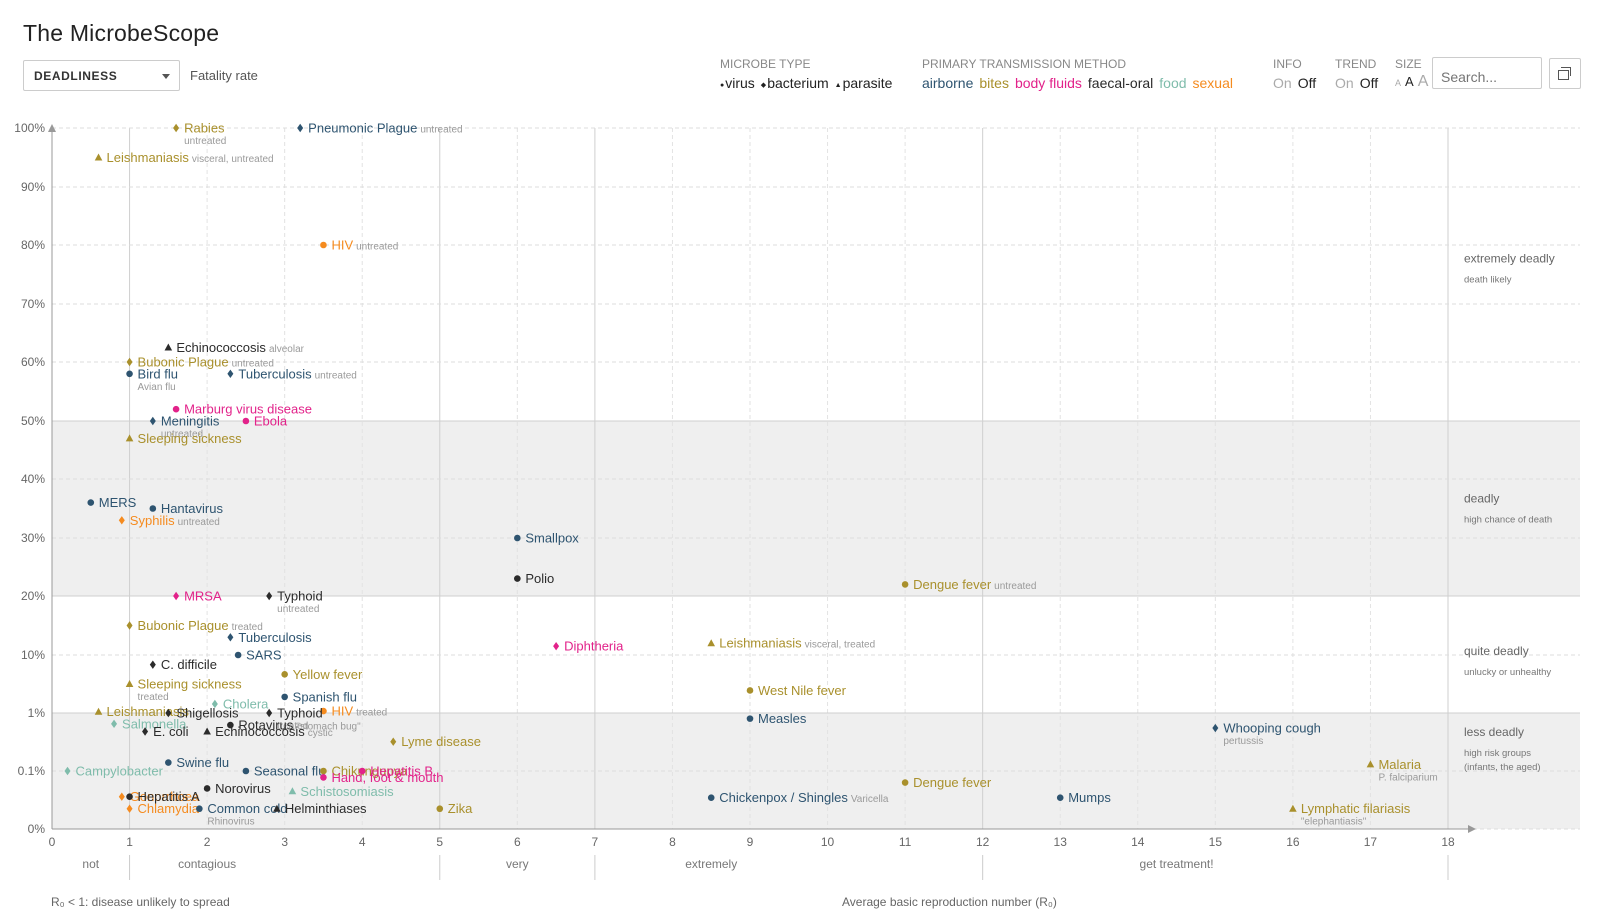  What do you see at coordinates (129, 374) in the screenshot?
I see `point-bird-flu` at bounding box center [129, 374].